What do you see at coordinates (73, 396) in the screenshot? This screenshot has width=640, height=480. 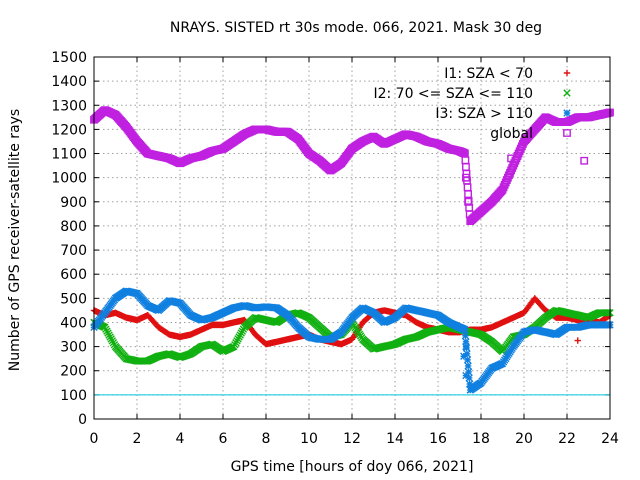 I see `y-tick-label: 100` at bounding box center [73, 396].